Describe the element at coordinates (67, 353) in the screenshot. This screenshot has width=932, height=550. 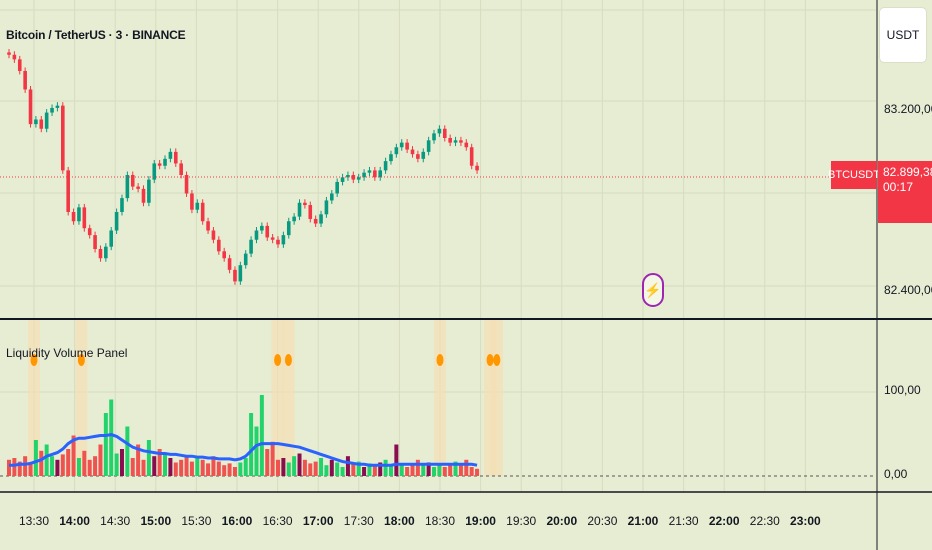
I see `indicator-title: Liquidity Volume Panel` at that location.